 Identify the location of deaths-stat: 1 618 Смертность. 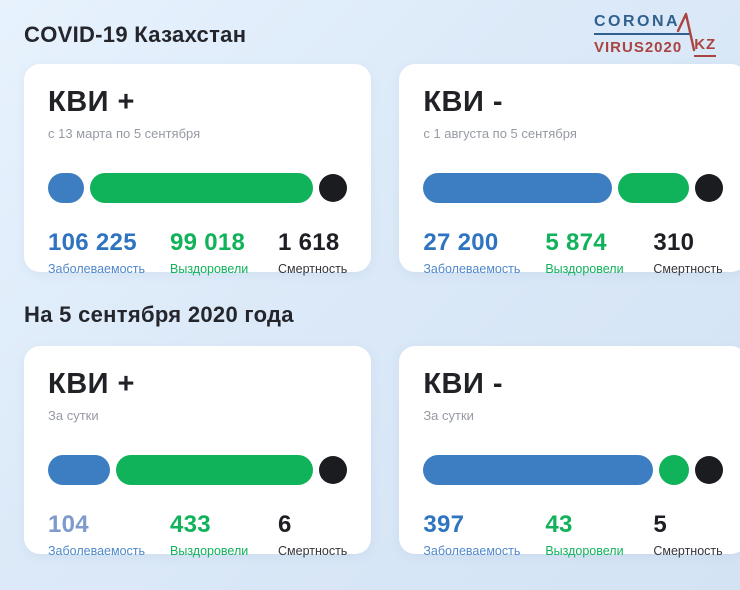
(312, 252).